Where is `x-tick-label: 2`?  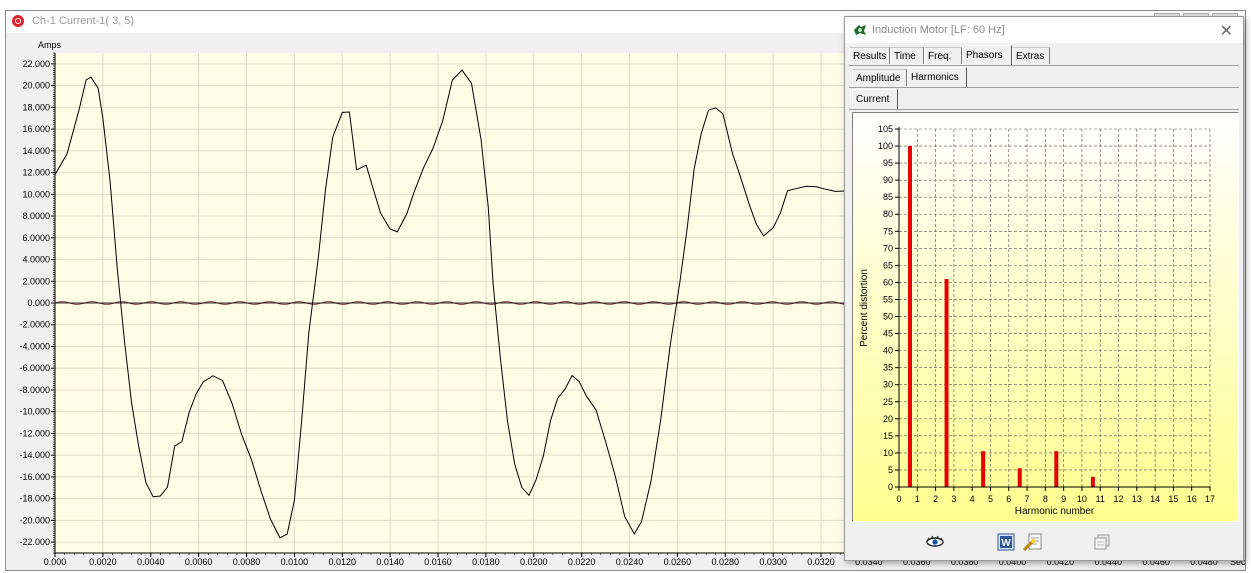
x-tick-label: 2 is located at coordinates (935, 499).